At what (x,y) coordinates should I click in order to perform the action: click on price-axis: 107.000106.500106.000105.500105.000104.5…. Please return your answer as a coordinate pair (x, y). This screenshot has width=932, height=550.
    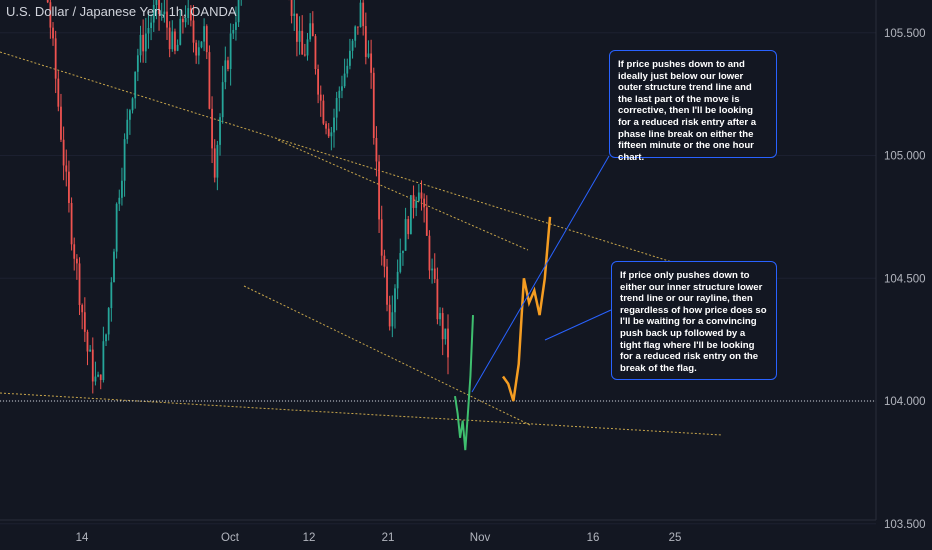
    Looking at the image, I should click on (905, 265).